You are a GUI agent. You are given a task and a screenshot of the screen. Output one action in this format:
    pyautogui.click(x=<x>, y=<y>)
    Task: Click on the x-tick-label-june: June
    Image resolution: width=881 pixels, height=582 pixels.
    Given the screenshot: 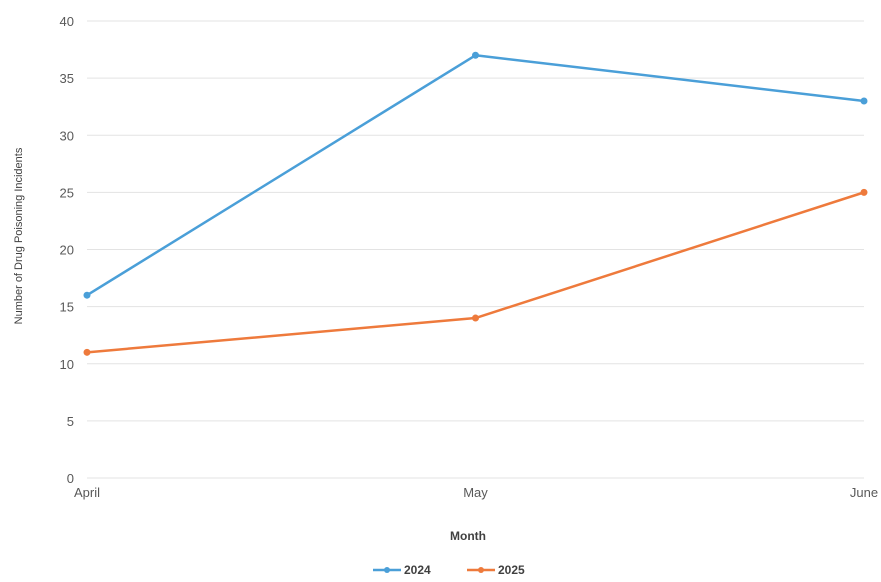 What is the action you would take?
    pyautogui.click(x=864, y=492)
    